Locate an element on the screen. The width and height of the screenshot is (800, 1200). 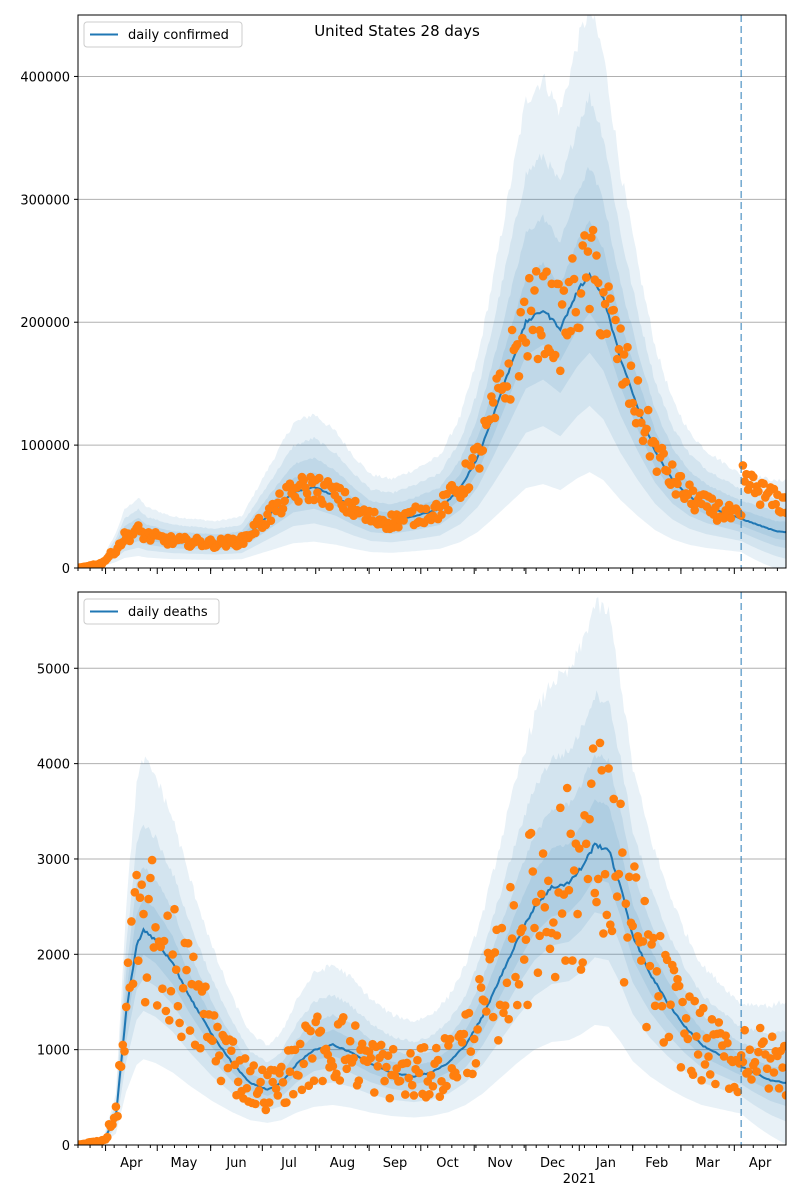
y-tick-label: 400000 is located at coordinates (45, 77).